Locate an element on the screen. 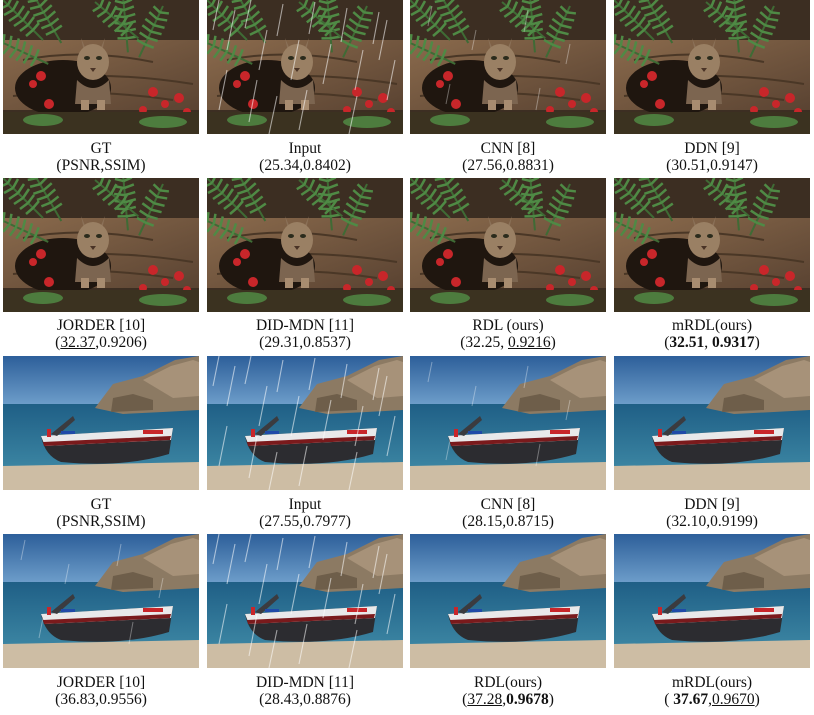 This screenshot has height=715, width=814. metrics-line: (28.43,0.8876) is located at coordinates (305, 699).